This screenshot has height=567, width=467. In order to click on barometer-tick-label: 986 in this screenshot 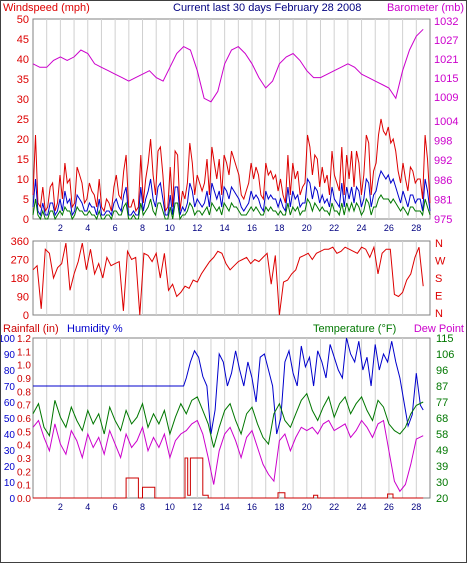, I will do `click(443, 181)`.